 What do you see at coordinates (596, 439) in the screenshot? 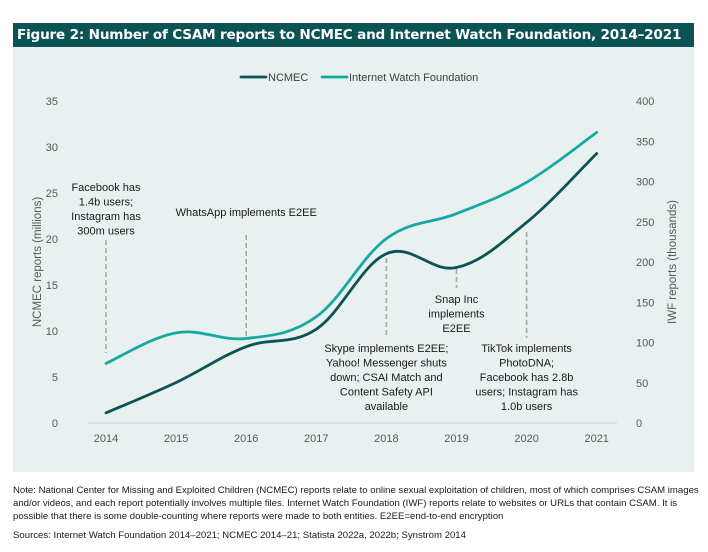
I see `x-tick-label: 2021` at bounding box center [596, 439].